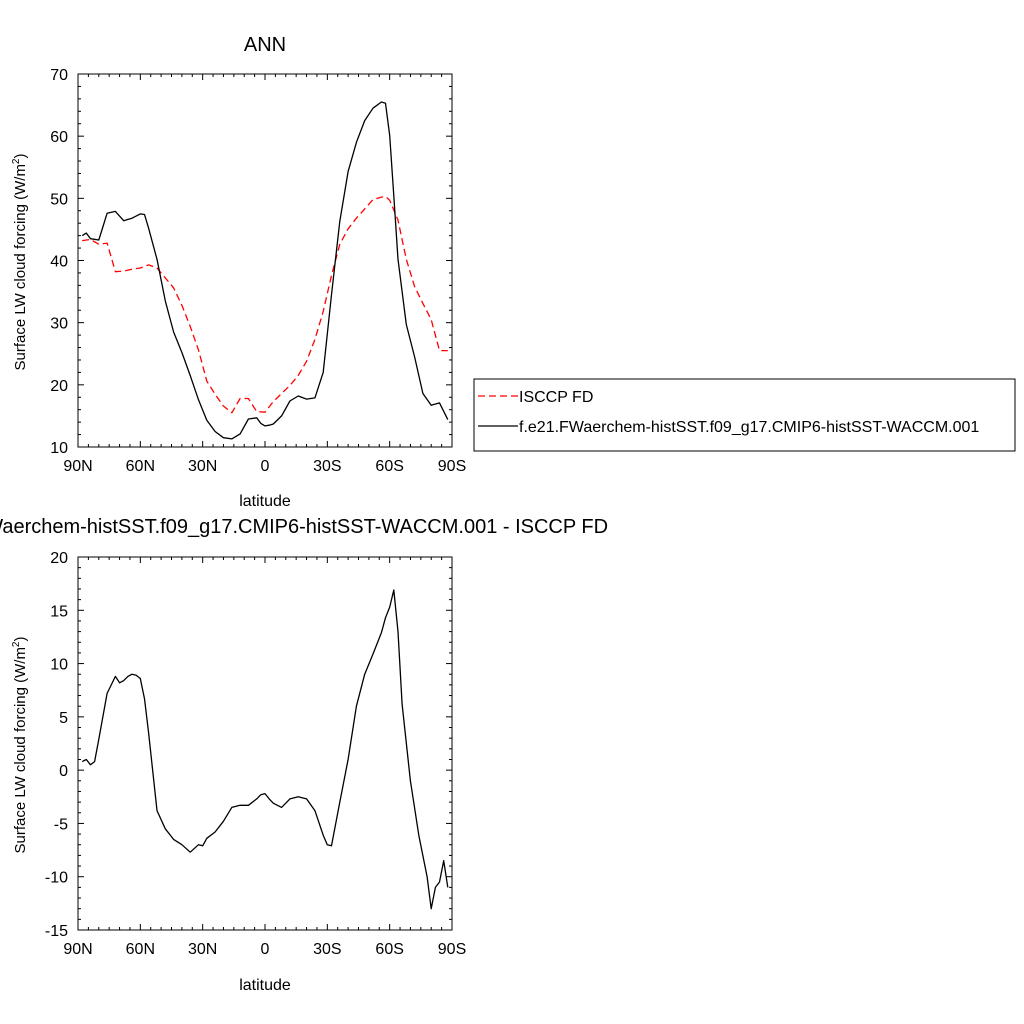 This screenshot has height=1024, width=1024. Describe the element at coordinates (56, 878) in the screenshot. I see `y-tick-label: -10` at that location.